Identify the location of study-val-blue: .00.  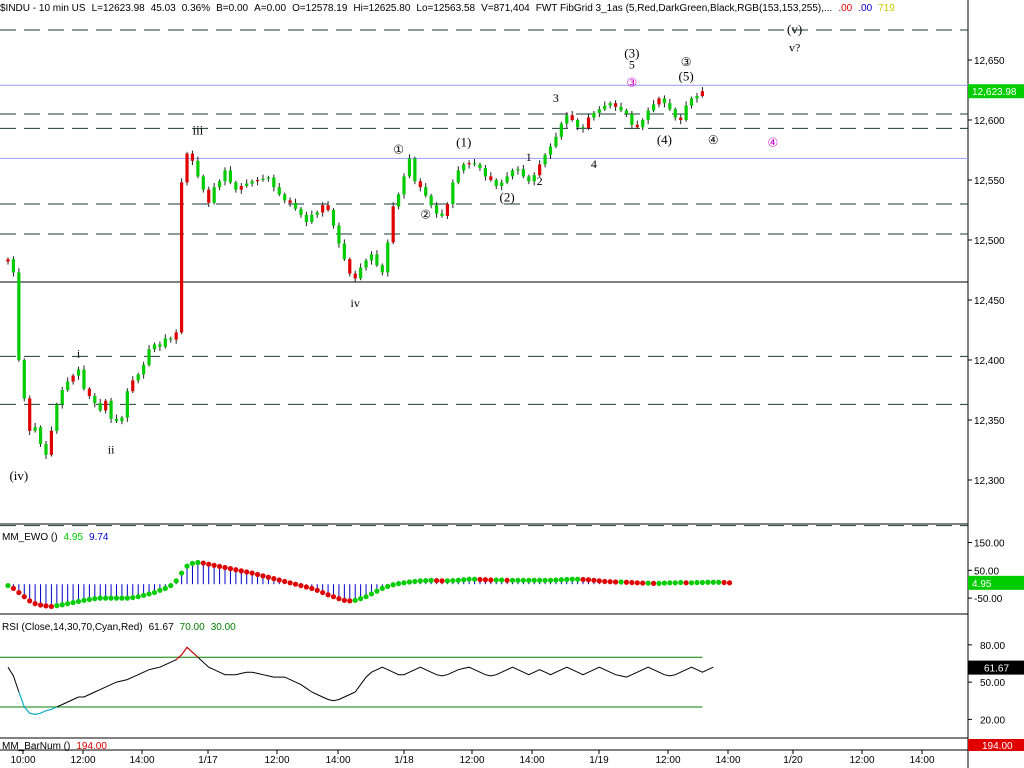
(865, 8).